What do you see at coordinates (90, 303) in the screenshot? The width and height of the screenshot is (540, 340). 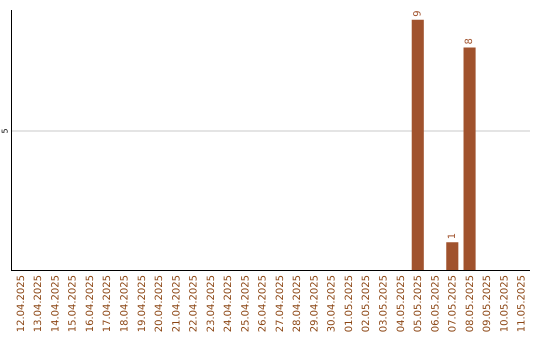 I see `x-tick-label: 16.04.2025` at bounding box center [90, 303].